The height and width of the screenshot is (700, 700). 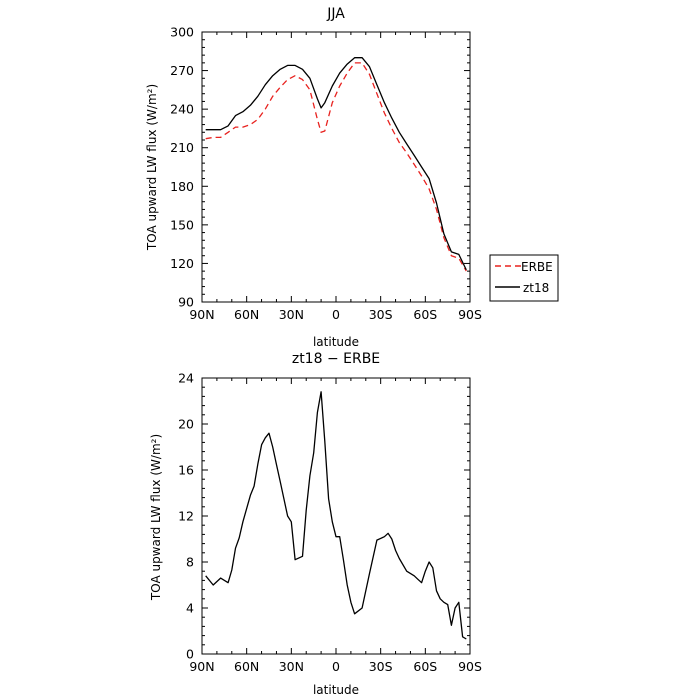 What do you see at coordinates (156, 517) in the screenshot?
I see `bottom-y-axis-label: TOA upward LW flux (W/m²)` at bounding box center [156, 517].